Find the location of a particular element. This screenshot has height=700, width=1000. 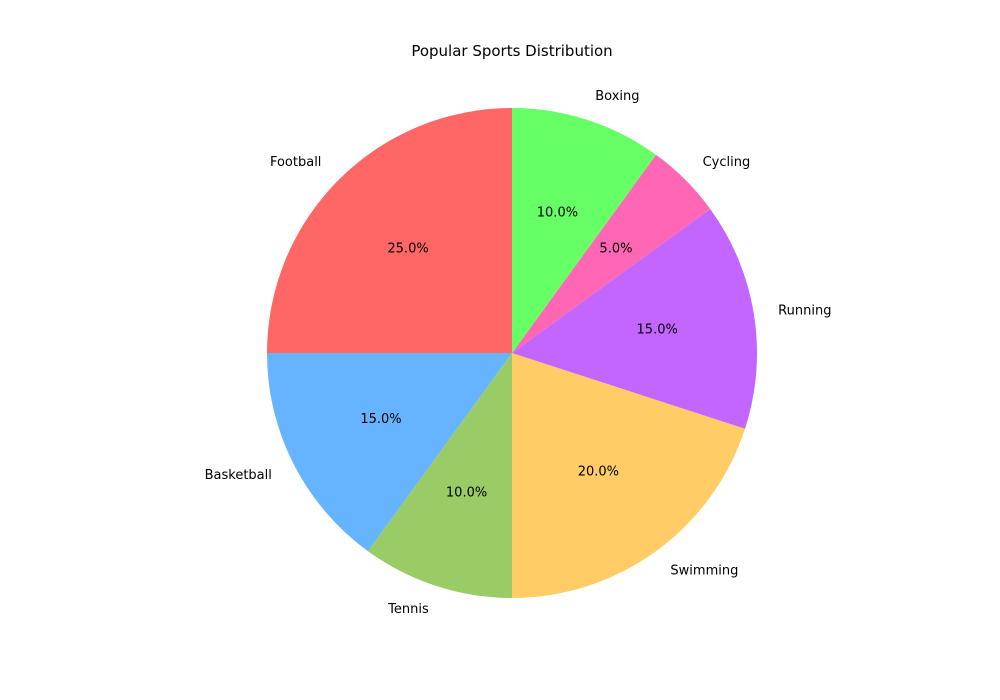

chart-title: Popular Sports Distribution is located at coordinates (511, 51).